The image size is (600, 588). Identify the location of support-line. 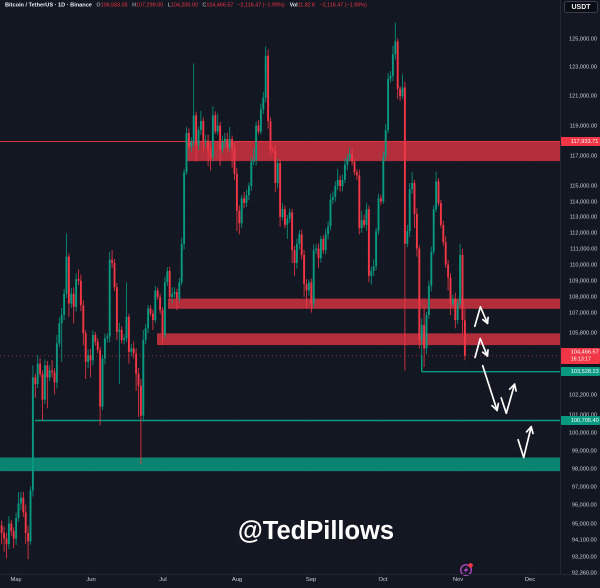
(490, 364).